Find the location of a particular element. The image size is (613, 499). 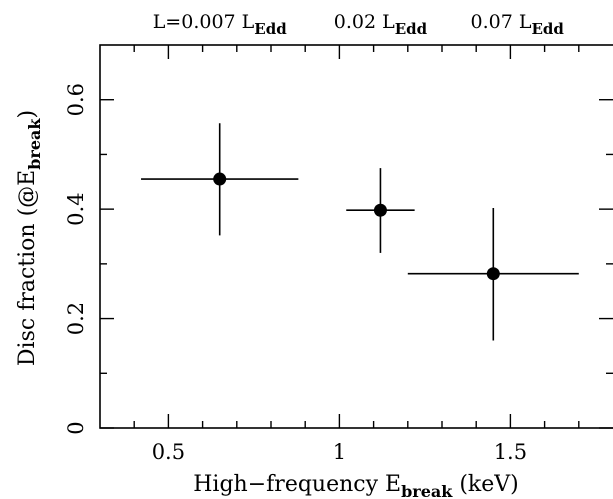

luminosity-label-1: 0.02 LEdd is located at coordinates (381, 24).